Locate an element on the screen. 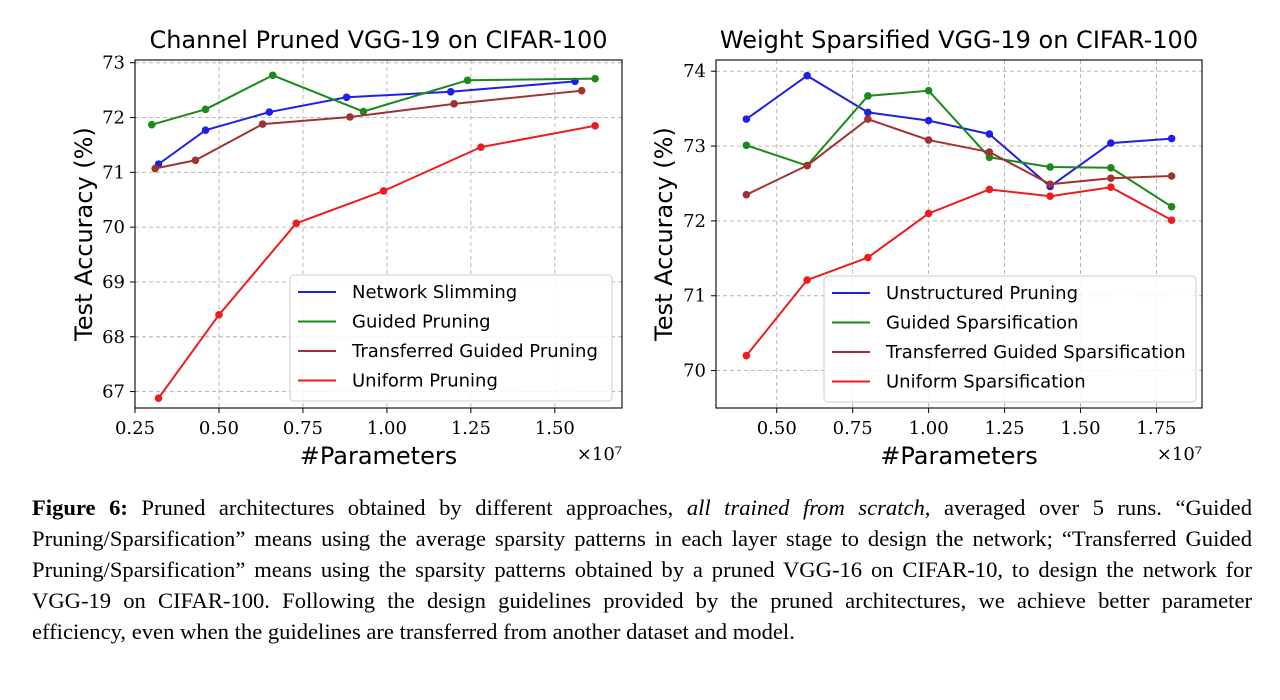 This screenshot has width=1280, height=700. chart-2-legend-label-1: Unstructured Pruning is located at coordinates (982, 293).